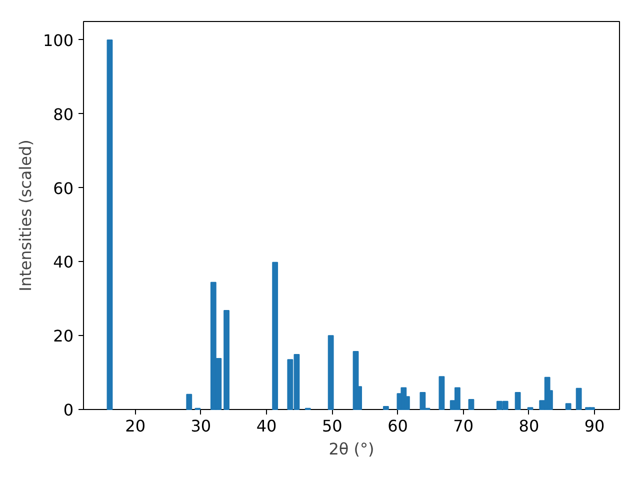  What do you see at coordinates (529, 426) in the screenshot?
I see `x-tick-label: 80` at bounding box center [529, 426].